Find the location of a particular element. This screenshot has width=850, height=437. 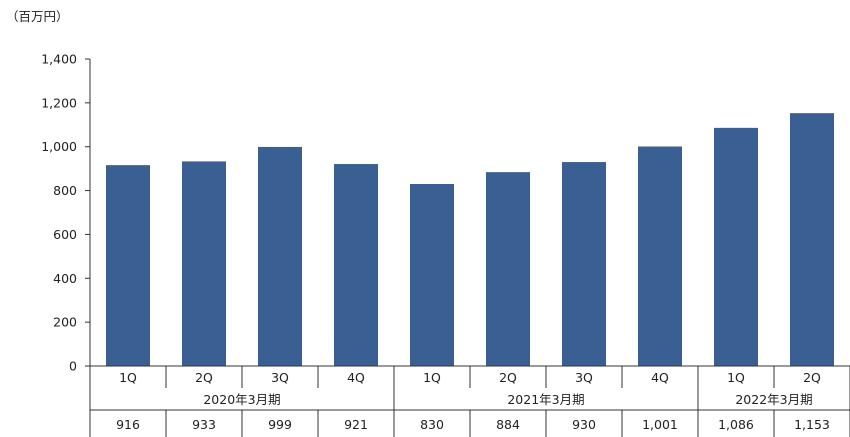

y-tick-label: 400 is located at coordinates (65, 278).